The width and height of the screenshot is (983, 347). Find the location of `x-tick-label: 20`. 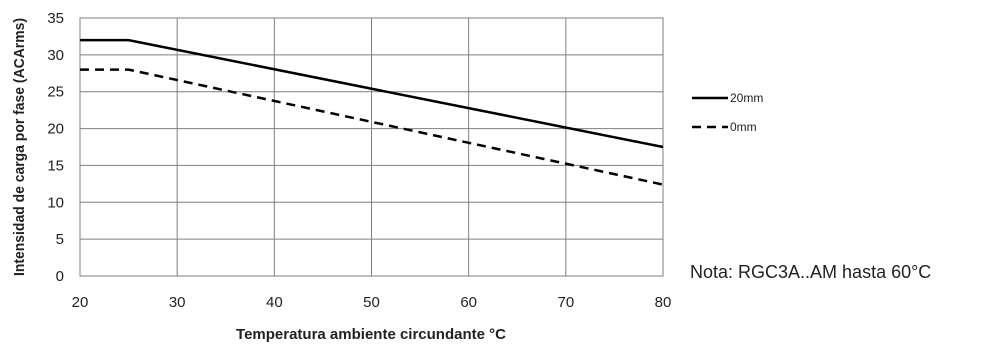

x-tick-label: 20 is located at coordinates (80, 302).